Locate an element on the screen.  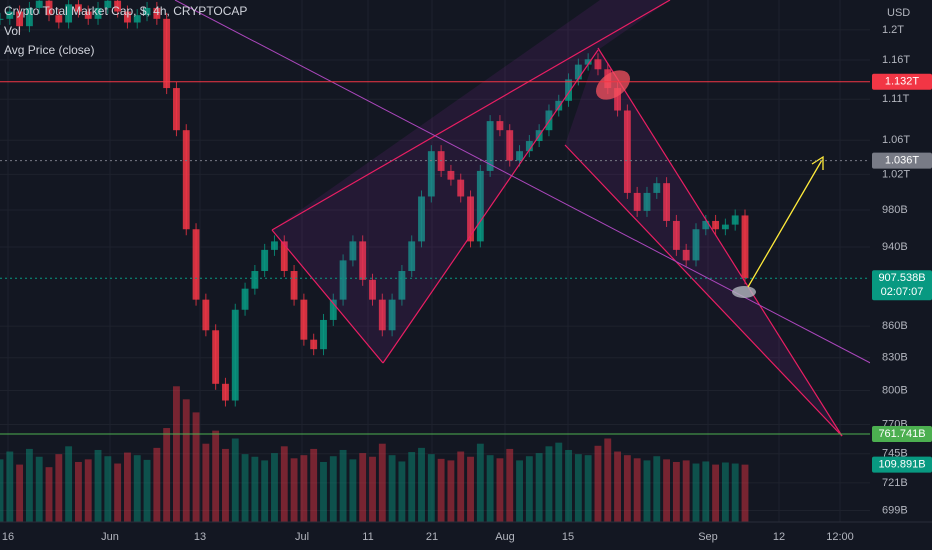
x-tick-label: 21 is located at coordinates (432, 537).